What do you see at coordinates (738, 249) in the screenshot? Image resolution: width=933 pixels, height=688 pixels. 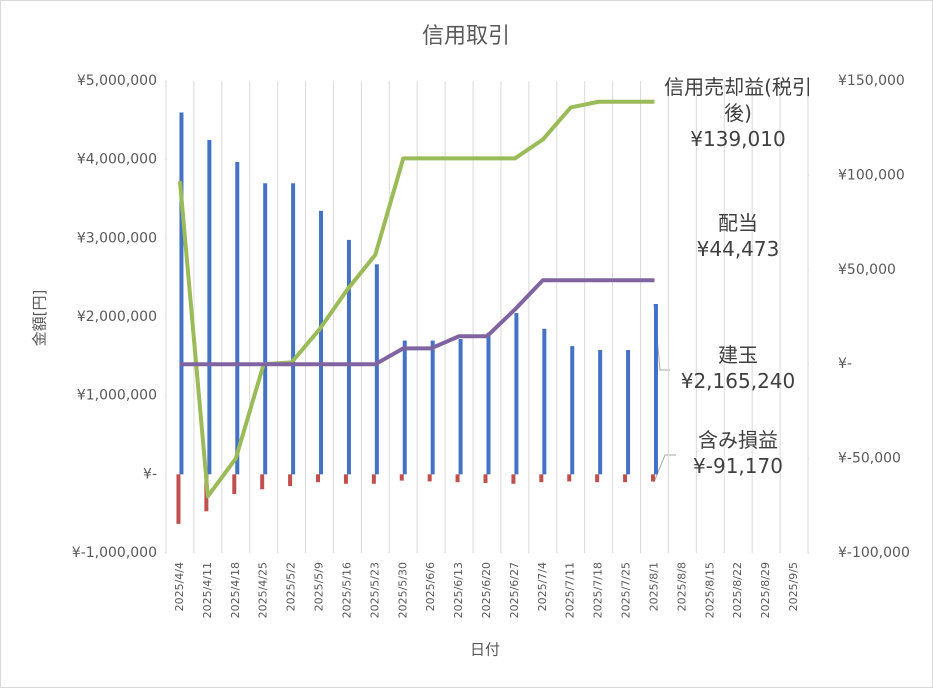 I see `data-label: ¥44,473` at bounding box center [738, 249].